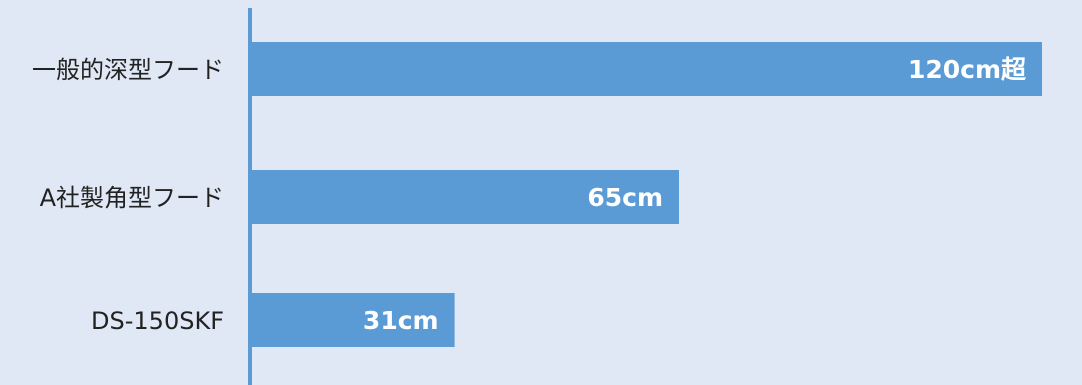 The height and width of the screenshot is (385, 1082). What do you see at coordinates (128, 70) in the screenshot?
I see `category-label: 一般的深型フード` at bounding box center [128, 70].